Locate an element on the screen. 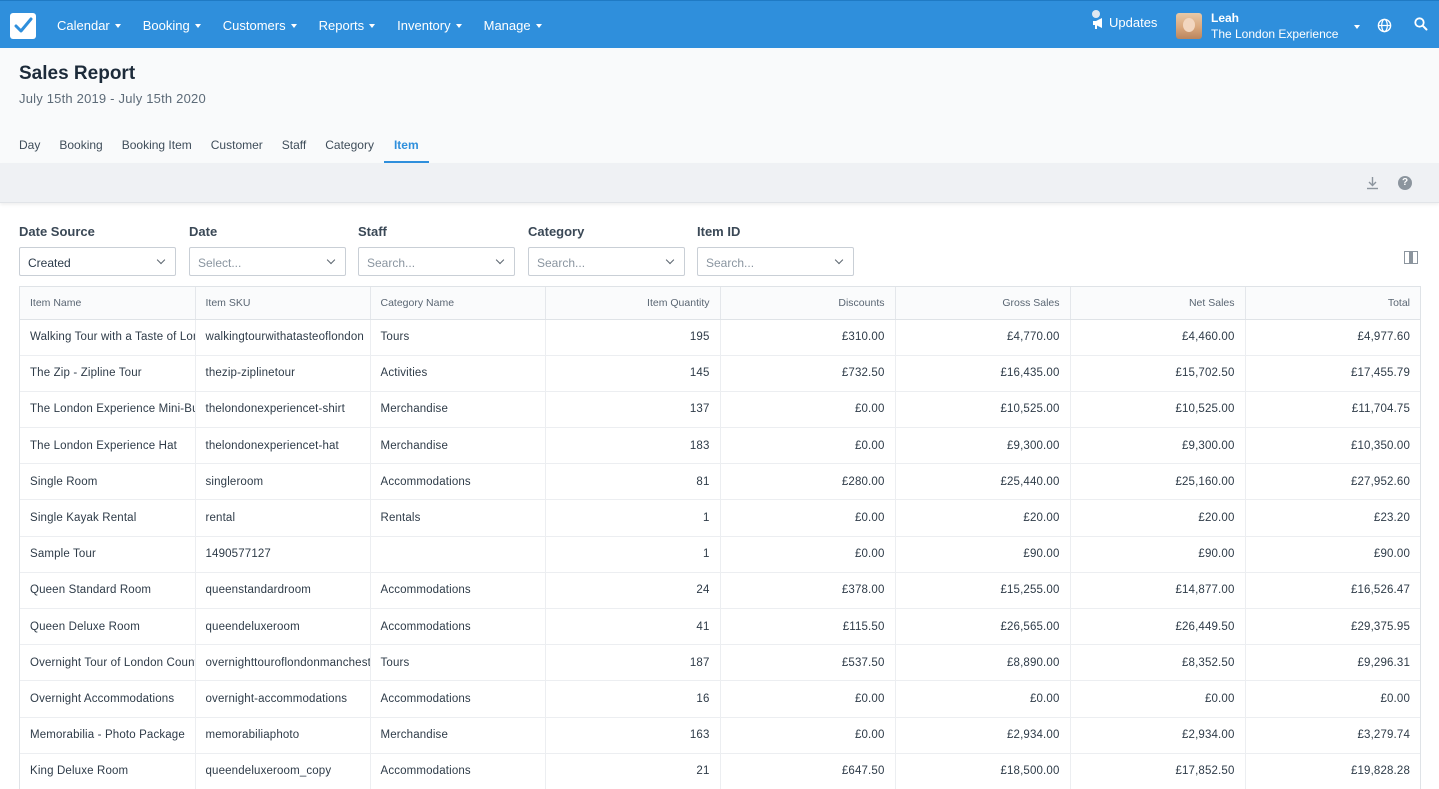  nav-label: Customers is located at coordinates (254, 25).